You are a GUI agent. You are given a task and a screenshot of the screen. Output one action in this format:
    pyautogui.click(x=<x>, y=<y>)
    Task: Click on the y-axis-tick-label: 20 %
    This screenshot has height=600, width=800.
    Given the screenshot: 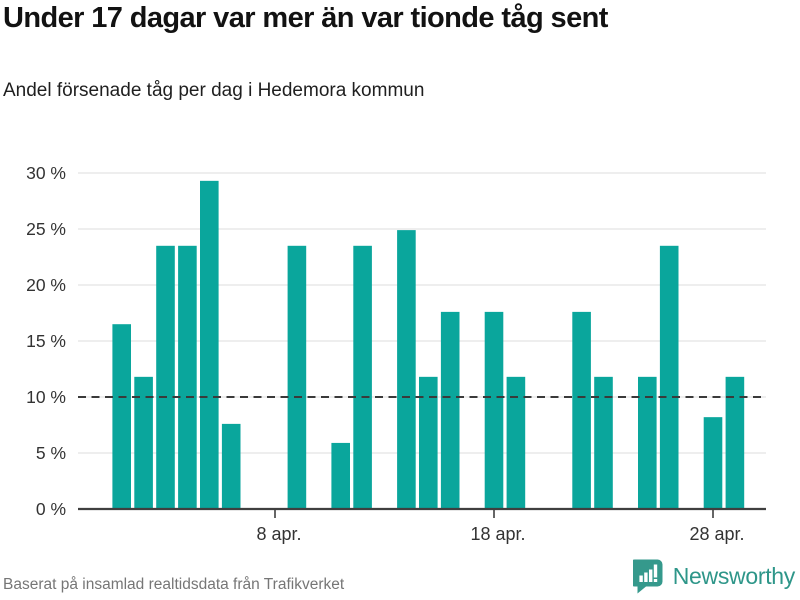 What is the action you would take?
    pyautogui.click(x=46, y=285)
    